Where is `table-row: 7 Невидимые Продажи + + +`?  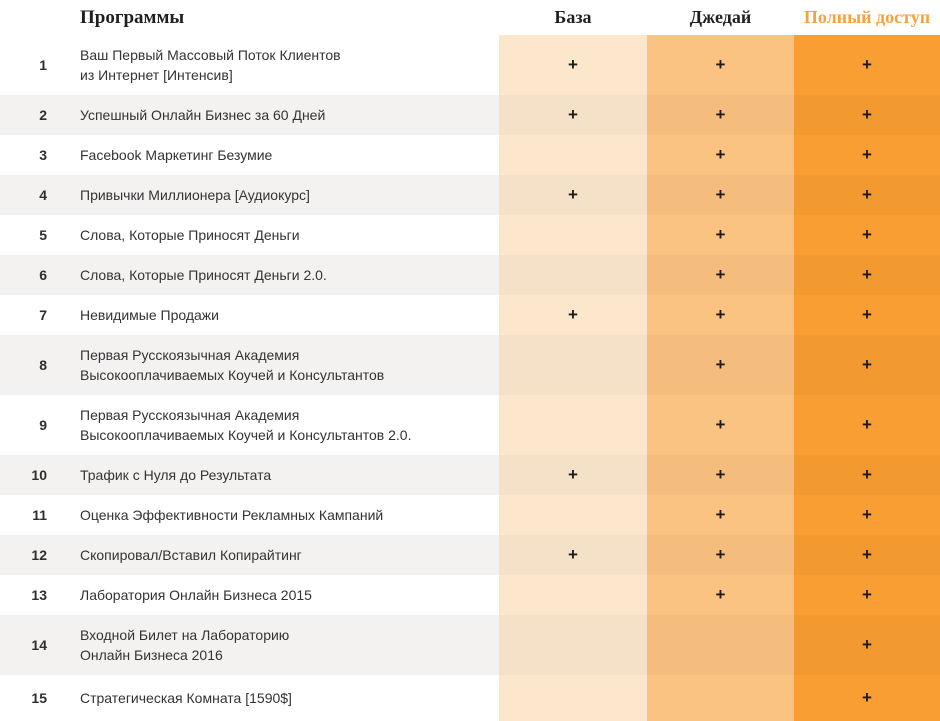 table-row: 7 Невидимые Продажи + + + is located at coordinates (470, 315).